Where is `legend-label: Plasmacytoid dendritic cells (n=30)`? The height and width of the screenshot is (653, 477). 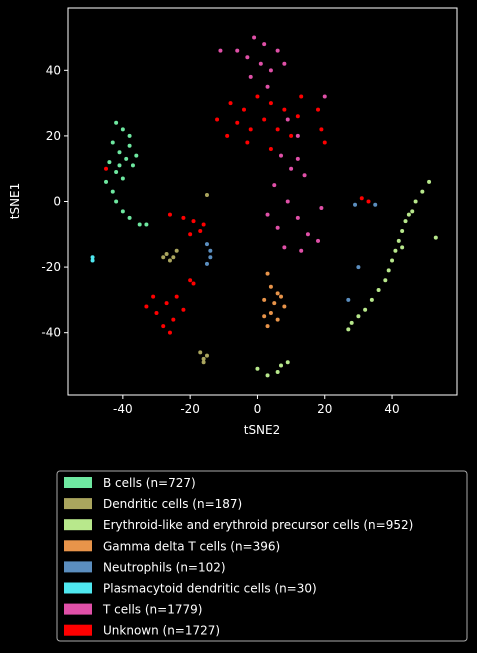 legend-label: Plasmacytoid dendritic cells (n=30) is located at coordinates (210, 589).